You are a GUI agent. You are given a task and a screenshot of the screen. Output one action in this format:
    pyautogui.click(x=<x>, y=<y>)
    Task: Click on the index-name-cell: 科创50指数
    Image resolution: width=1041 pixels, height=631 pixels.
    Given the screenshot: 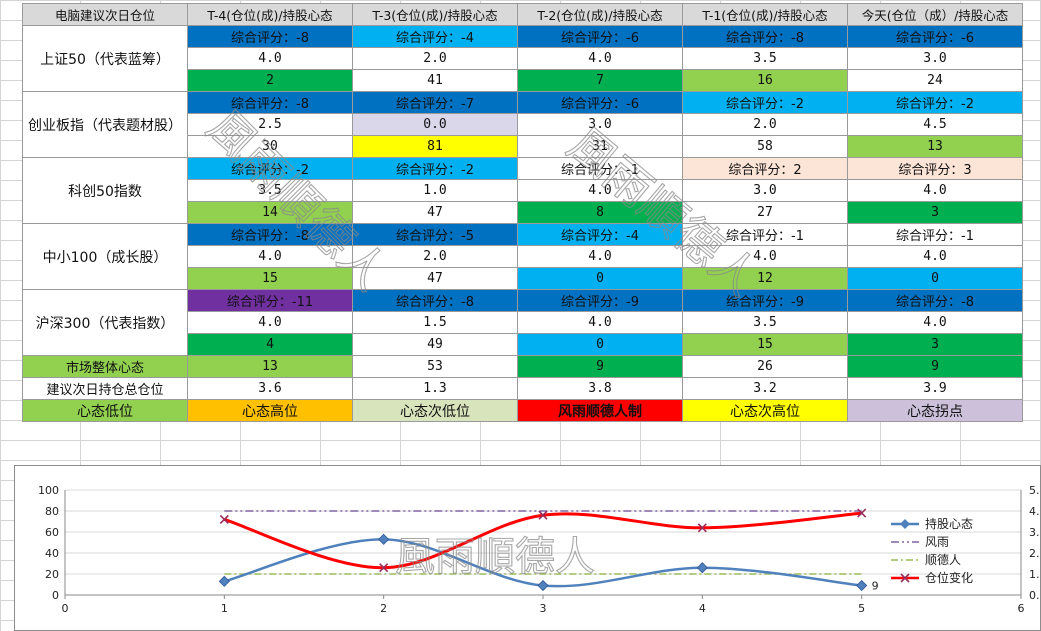 What is the action you would take?
    pyautogui.click(x=105, y=190)
    